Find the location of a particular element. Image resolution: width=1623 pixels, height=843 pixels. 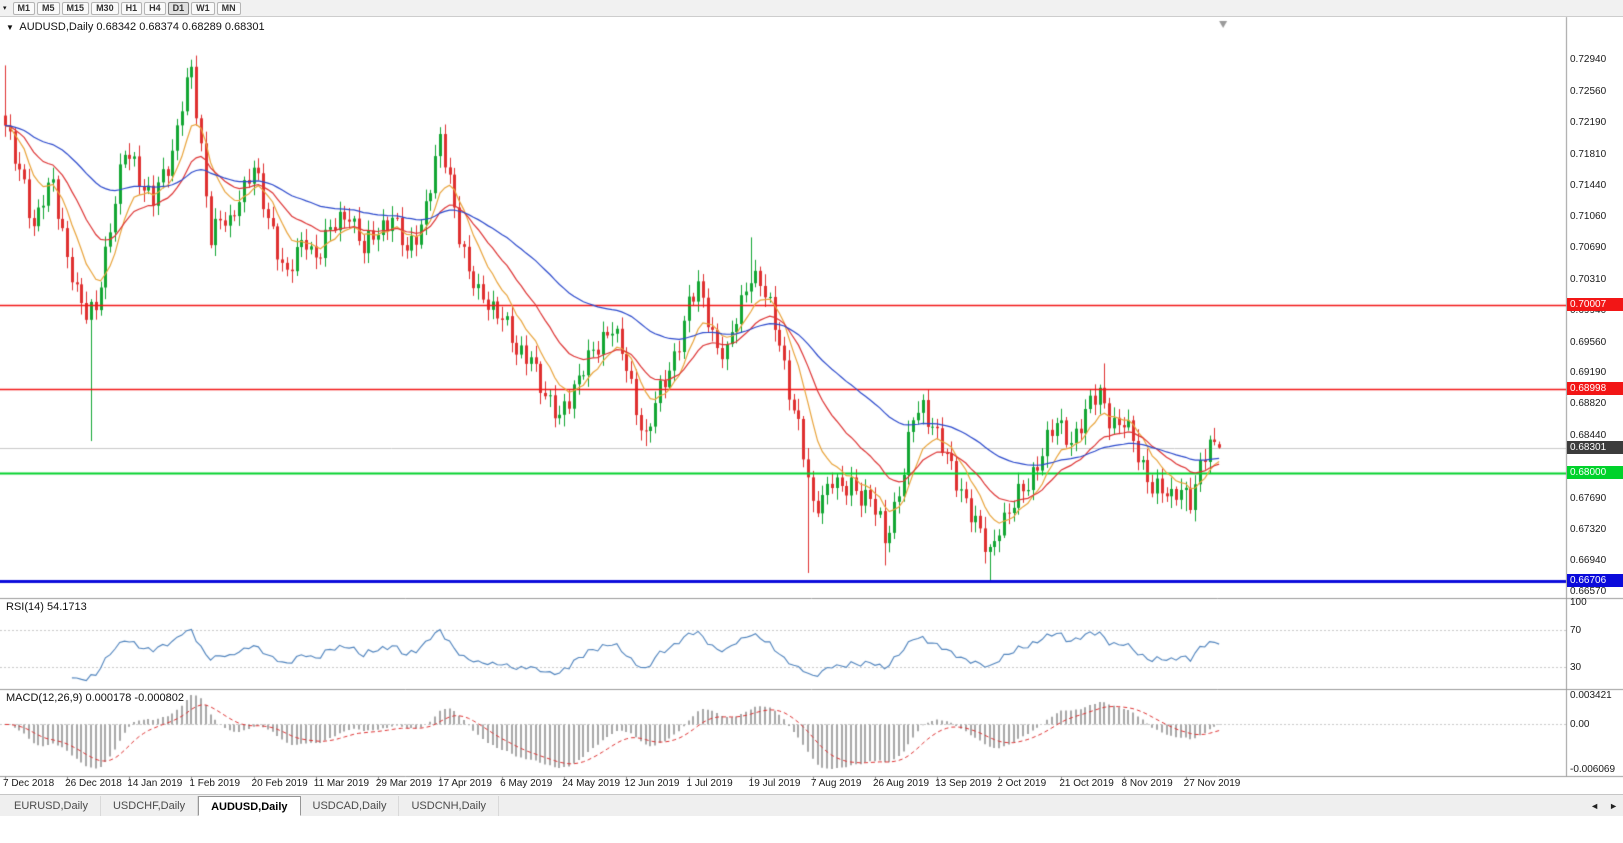

price-tick-label: 0.70310 is located at coordinates (1588, 279).